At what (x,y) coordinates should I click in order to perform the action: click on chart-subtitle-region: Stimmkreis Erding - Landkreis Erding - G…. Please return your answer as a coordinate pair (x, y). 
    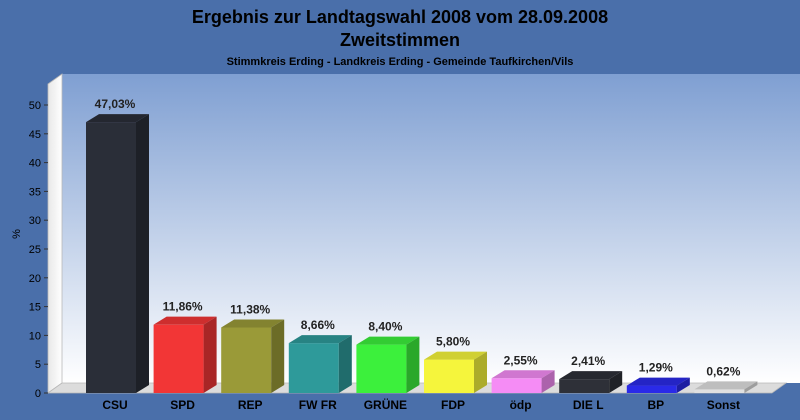
    Looking at the image, I should click on (400, 62).